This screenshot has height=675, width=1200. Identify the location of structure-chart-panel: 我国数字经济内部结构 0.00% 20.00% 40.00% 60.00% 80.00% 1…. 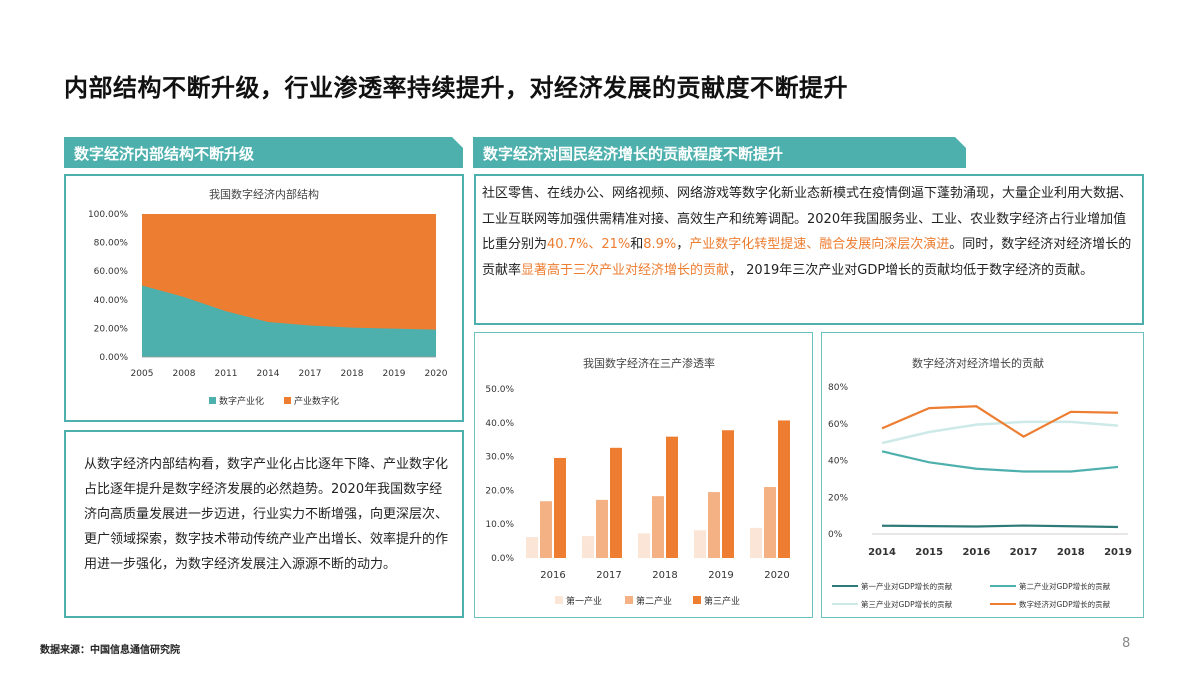
(264, 298).